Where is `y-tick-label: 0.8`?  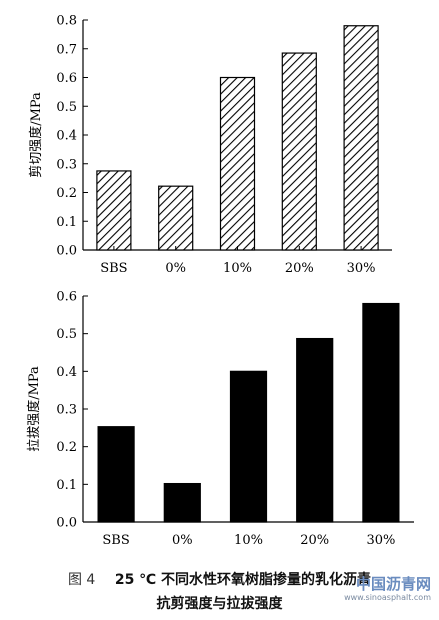
y-tick-label: 0.8 is located at coordinates (66, 21).